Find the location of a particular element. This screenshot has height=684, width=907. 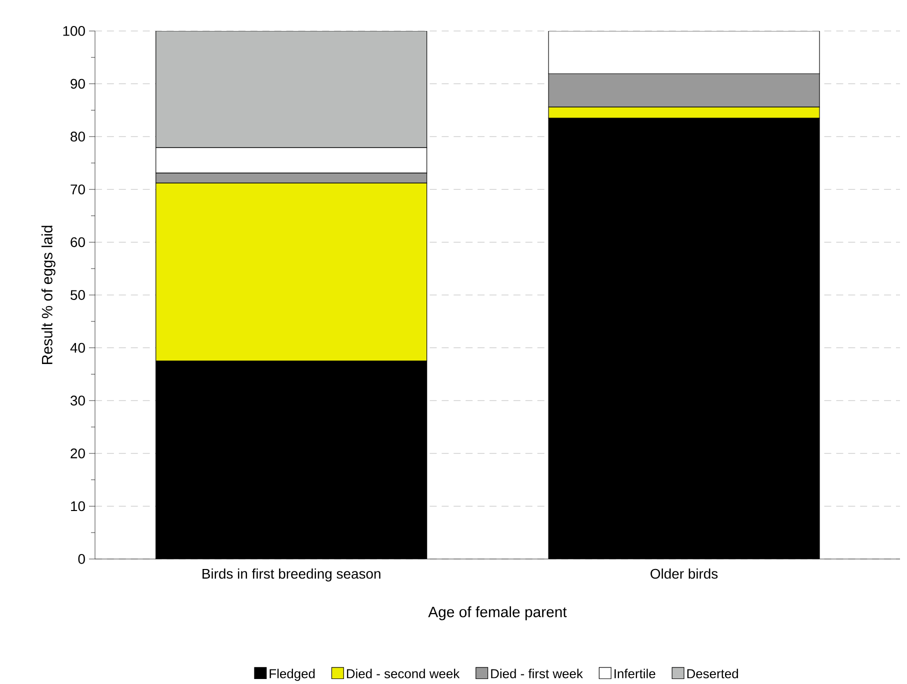

y-tick-label: 30 is located at coordinates (77, 401).